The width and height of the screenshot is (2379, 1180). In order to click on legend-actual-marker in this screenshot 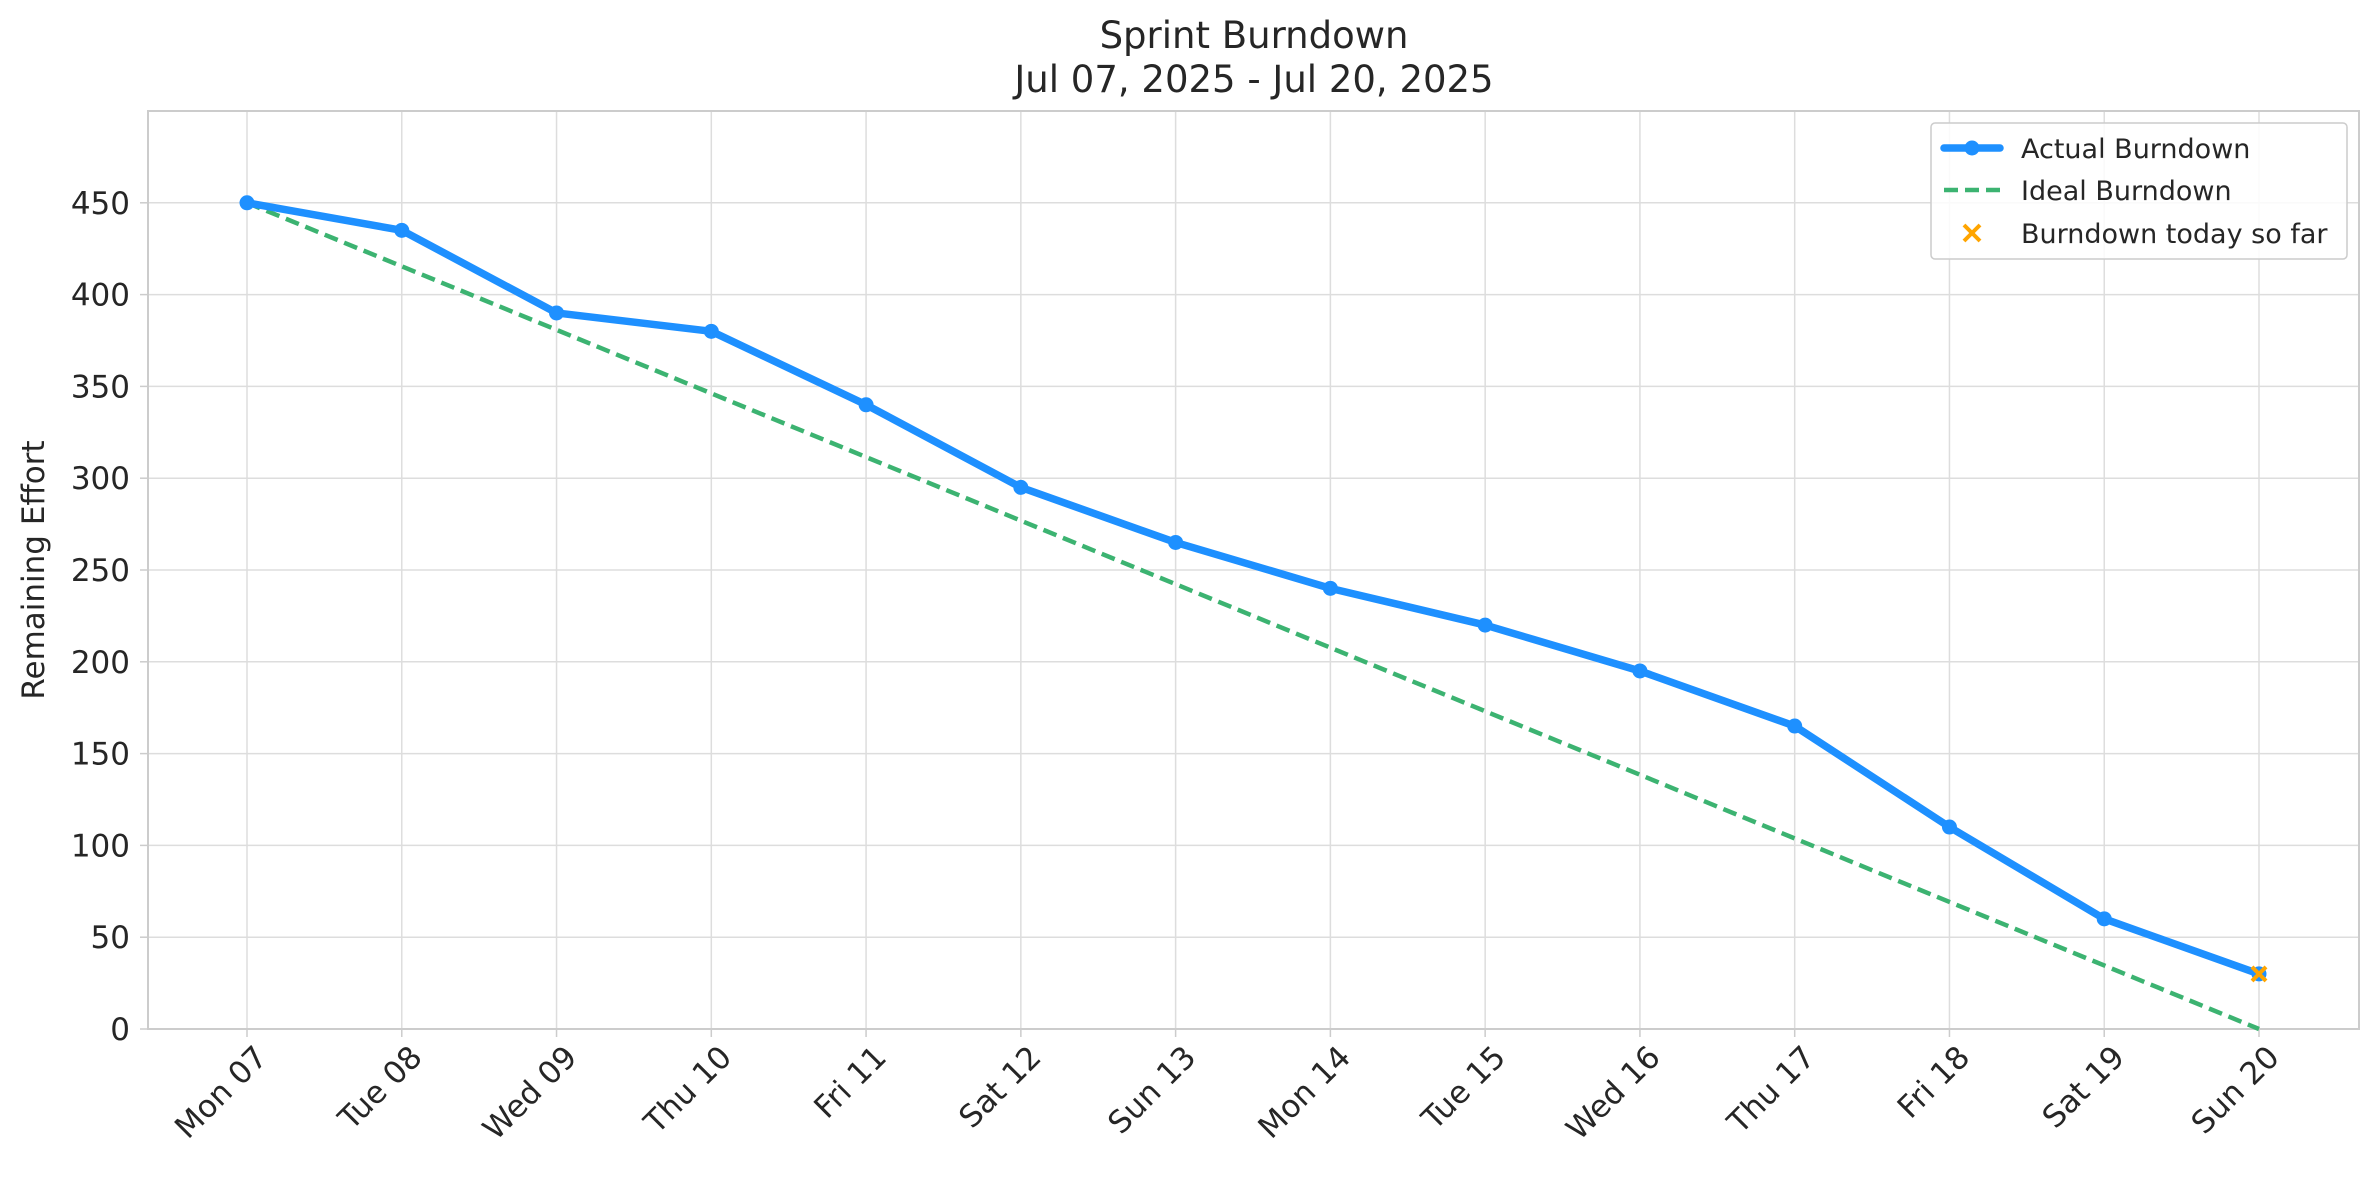, I will do `click(1972, 148)`.